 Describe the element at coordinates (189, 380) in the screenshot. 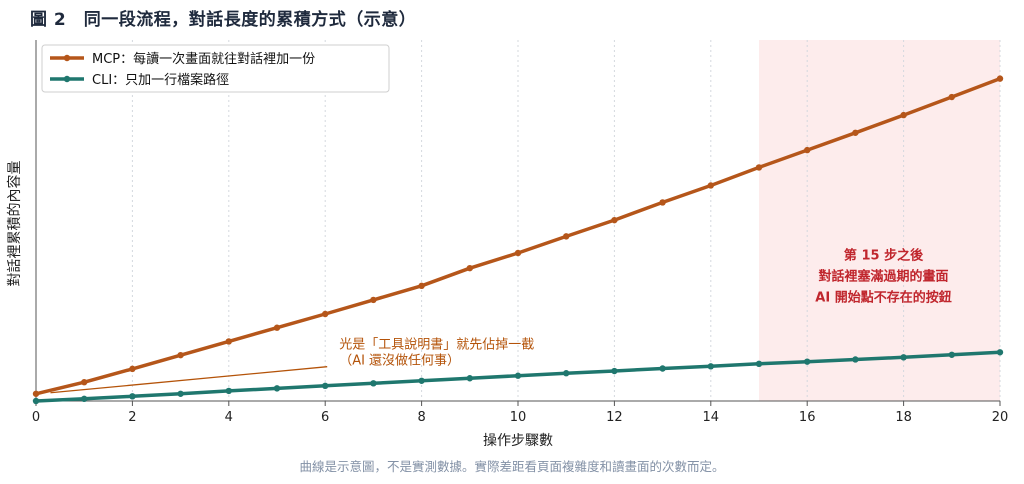

I see `annotation-arrow` at that location.